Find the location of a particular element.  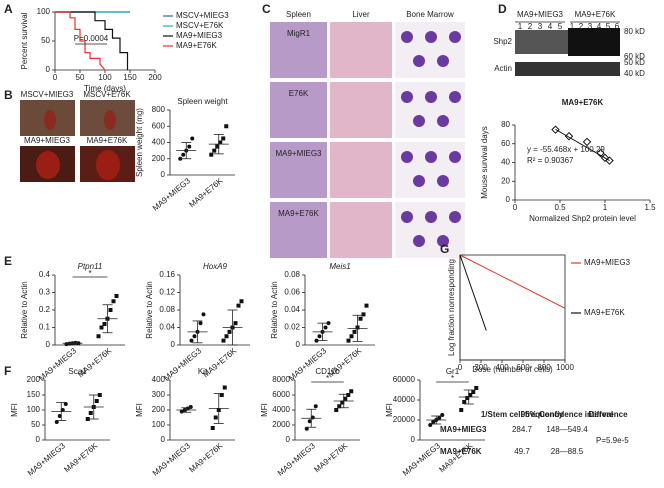

panel-label: D is located at coordinates (502, 9).